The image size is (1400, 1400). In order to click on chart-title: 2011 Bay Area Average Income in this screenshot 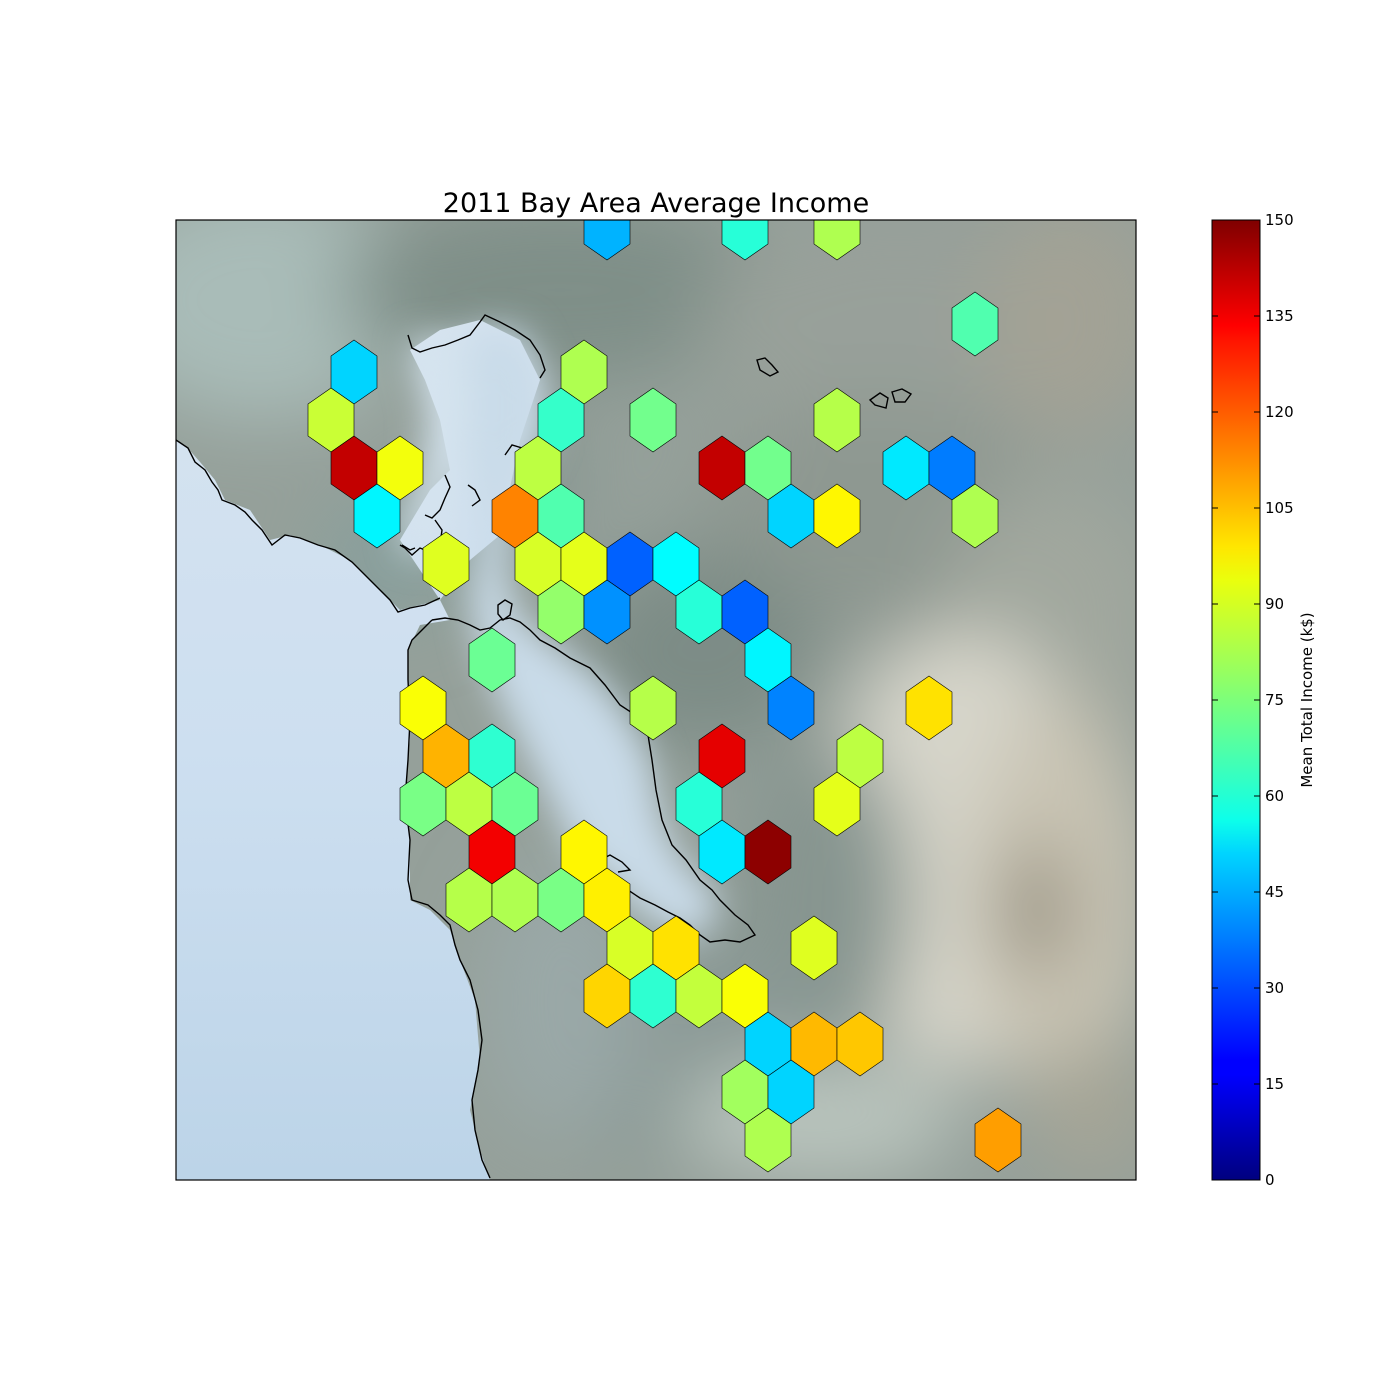, I will do `click(656, 203)`.